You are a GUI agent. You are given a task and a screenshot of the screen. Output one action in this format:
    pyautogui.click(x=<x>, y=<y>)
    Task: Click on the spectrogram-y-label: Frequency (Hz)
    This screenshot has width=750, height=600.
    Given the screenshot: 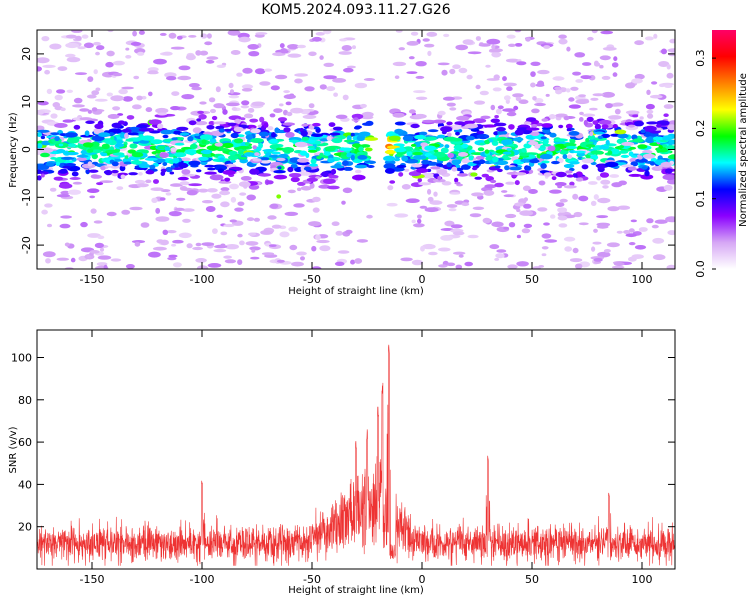 What is the action you would take?
    pyautogui.click(x=13, y=150)
    